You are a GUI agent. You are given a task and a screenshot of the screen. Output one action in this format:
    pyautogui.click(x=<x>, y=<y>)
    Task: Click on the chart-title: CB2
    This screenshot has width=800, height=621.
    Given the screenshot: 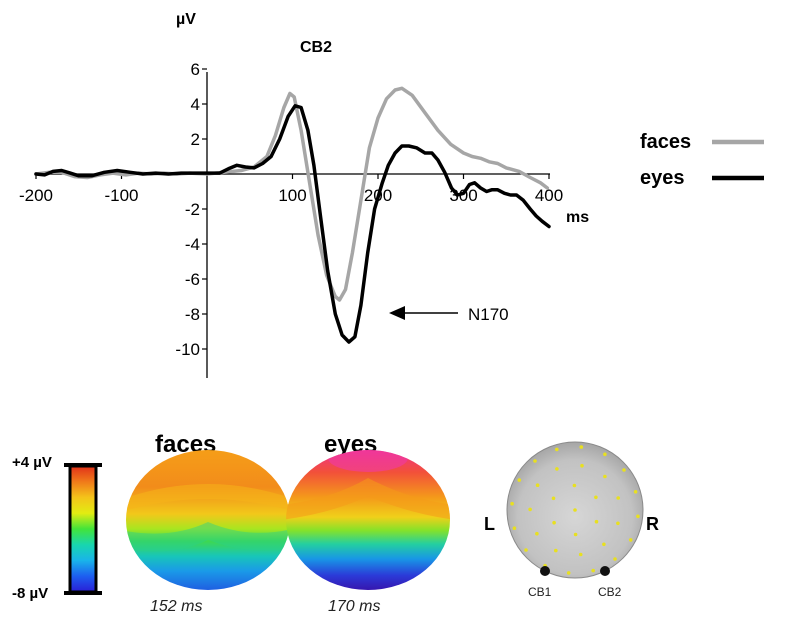 What is the action you would take?
    pyautogui.click(x=316, y=47)
    